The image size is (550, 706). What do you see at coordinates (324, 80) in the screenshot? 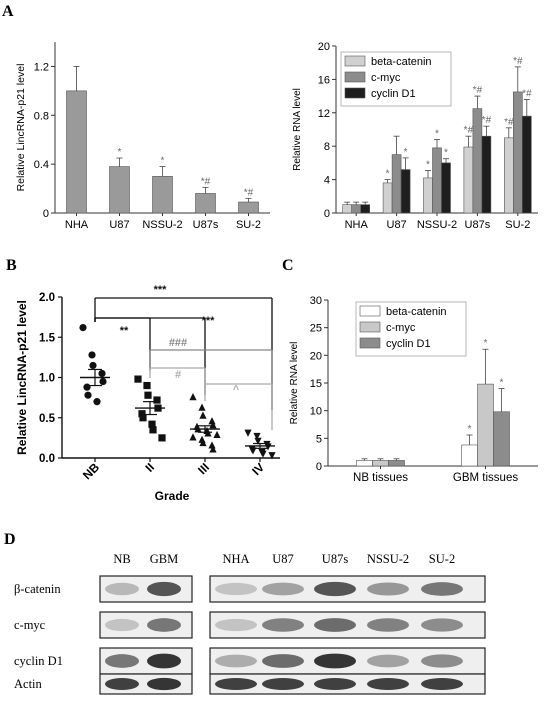
I see `y-tick-label: 16` at bounding box center [324, 80].